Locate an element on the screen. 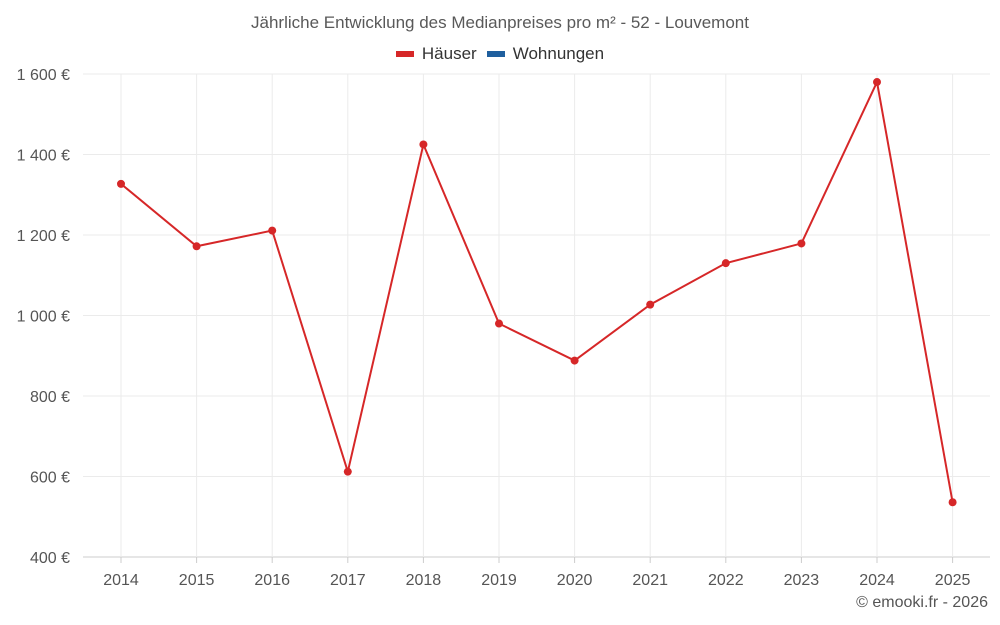 The height and width of the screenshot is (625, 1000). legend: Häuser Wohnungen is located at coordinates (500, 54).